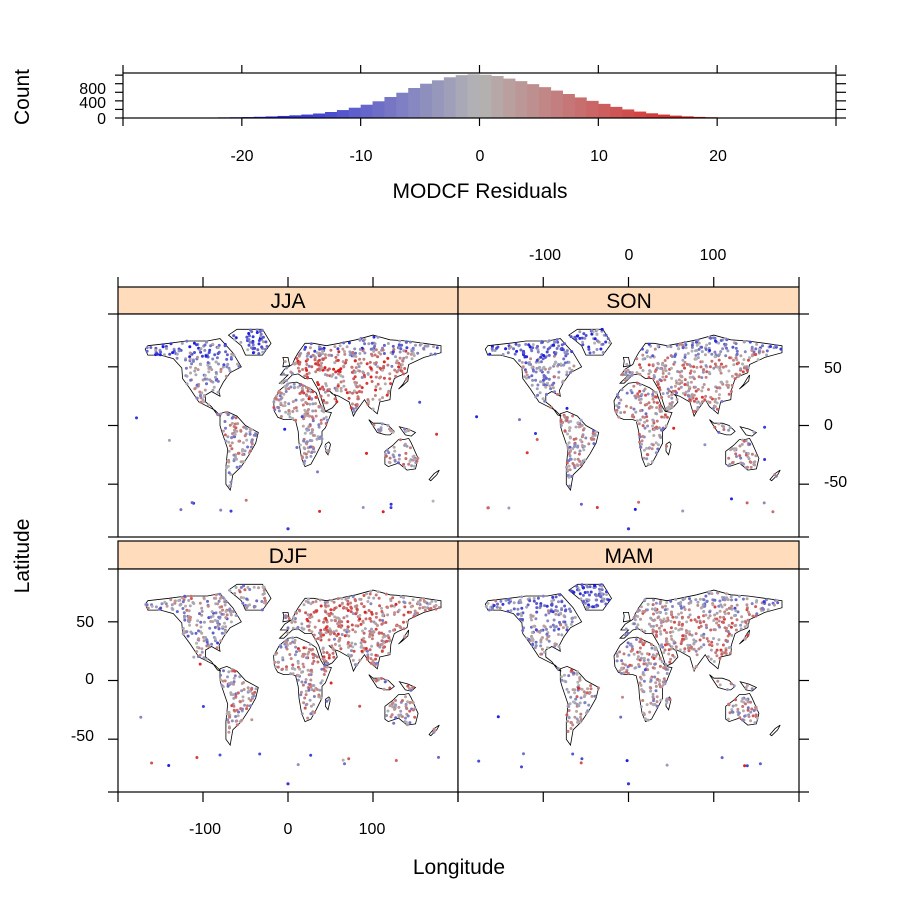 Image resolution: width=900 pixels, height=900 pixels. Describe the element at coordinates (718, 156) in the screenshot. I see `hist-xtick-label-5: 20` at that location.